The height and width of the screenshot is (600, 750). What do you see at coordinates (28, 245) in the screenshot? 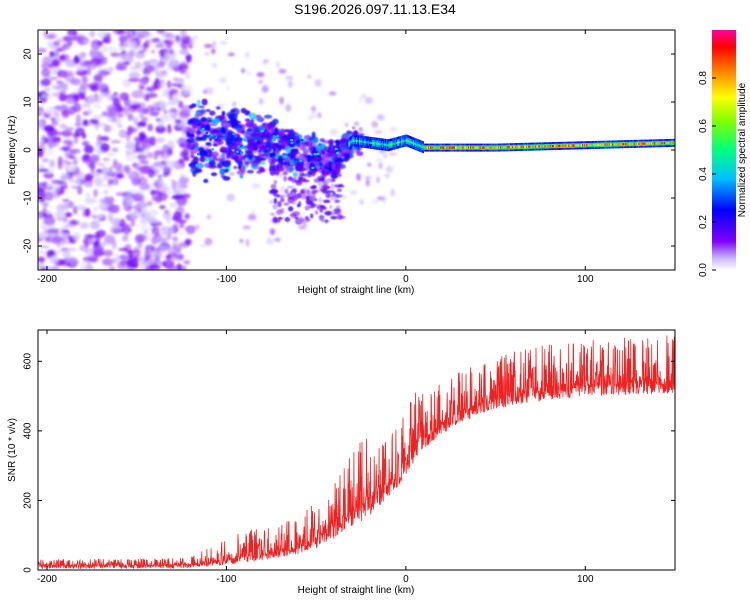
I see `y-tick-label: -20` at bounding box center [28, 245].